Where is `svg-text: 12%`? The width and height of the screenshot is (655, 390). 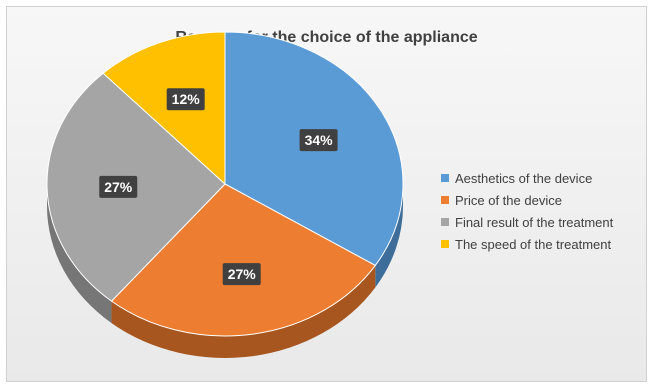 svg-text: 12% is located at coordinates (186, 99).